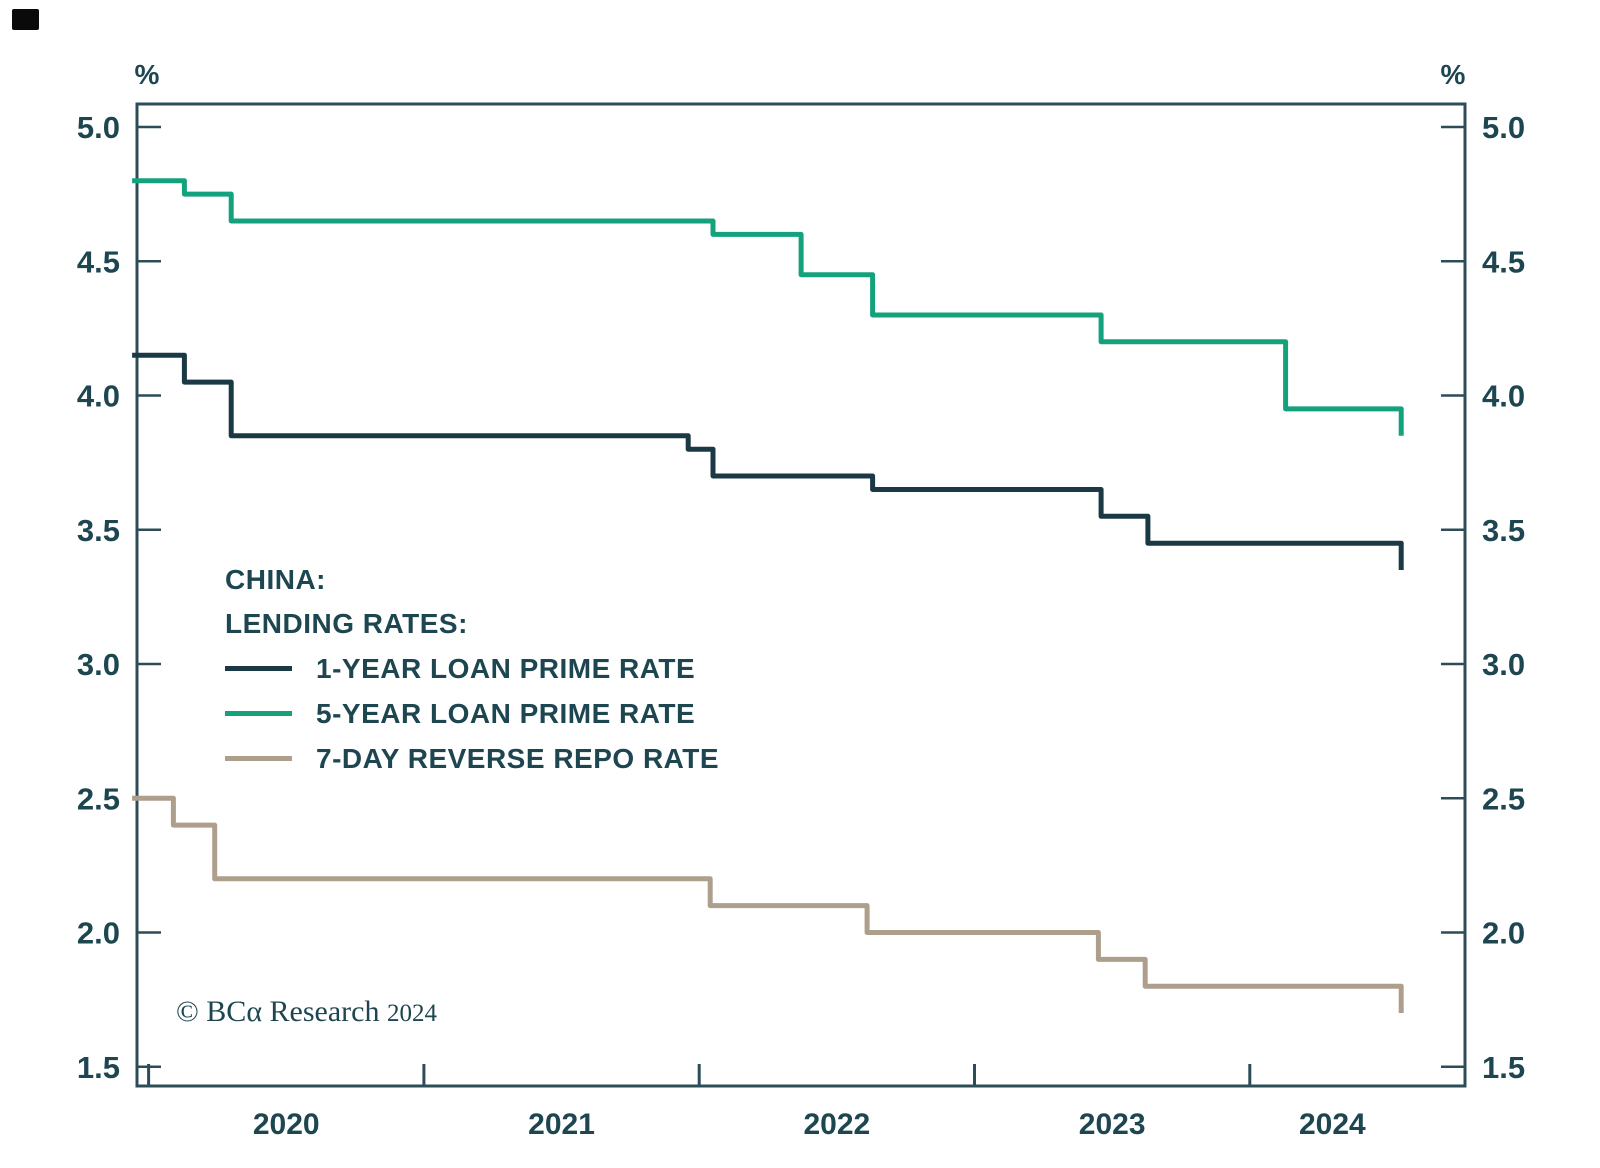  What do you see at coordinates (1332, 1124) in the screenshot?
I see `x-axis-label: 2024` at bounding box center [1332, 1124].